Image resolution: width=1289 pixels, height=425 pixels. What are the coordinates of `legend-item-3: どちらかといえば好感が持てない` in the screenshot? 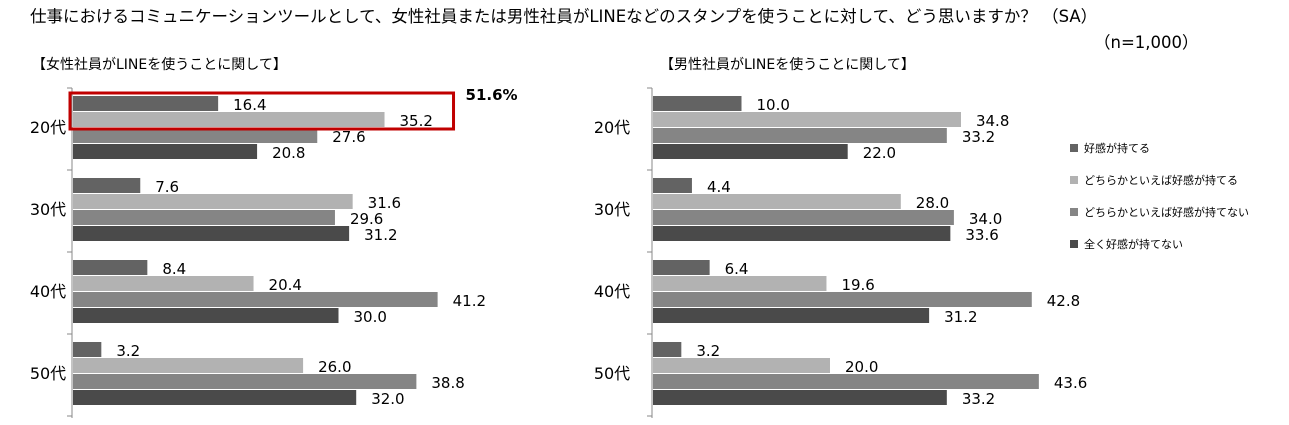 It's located at (1159, 212).